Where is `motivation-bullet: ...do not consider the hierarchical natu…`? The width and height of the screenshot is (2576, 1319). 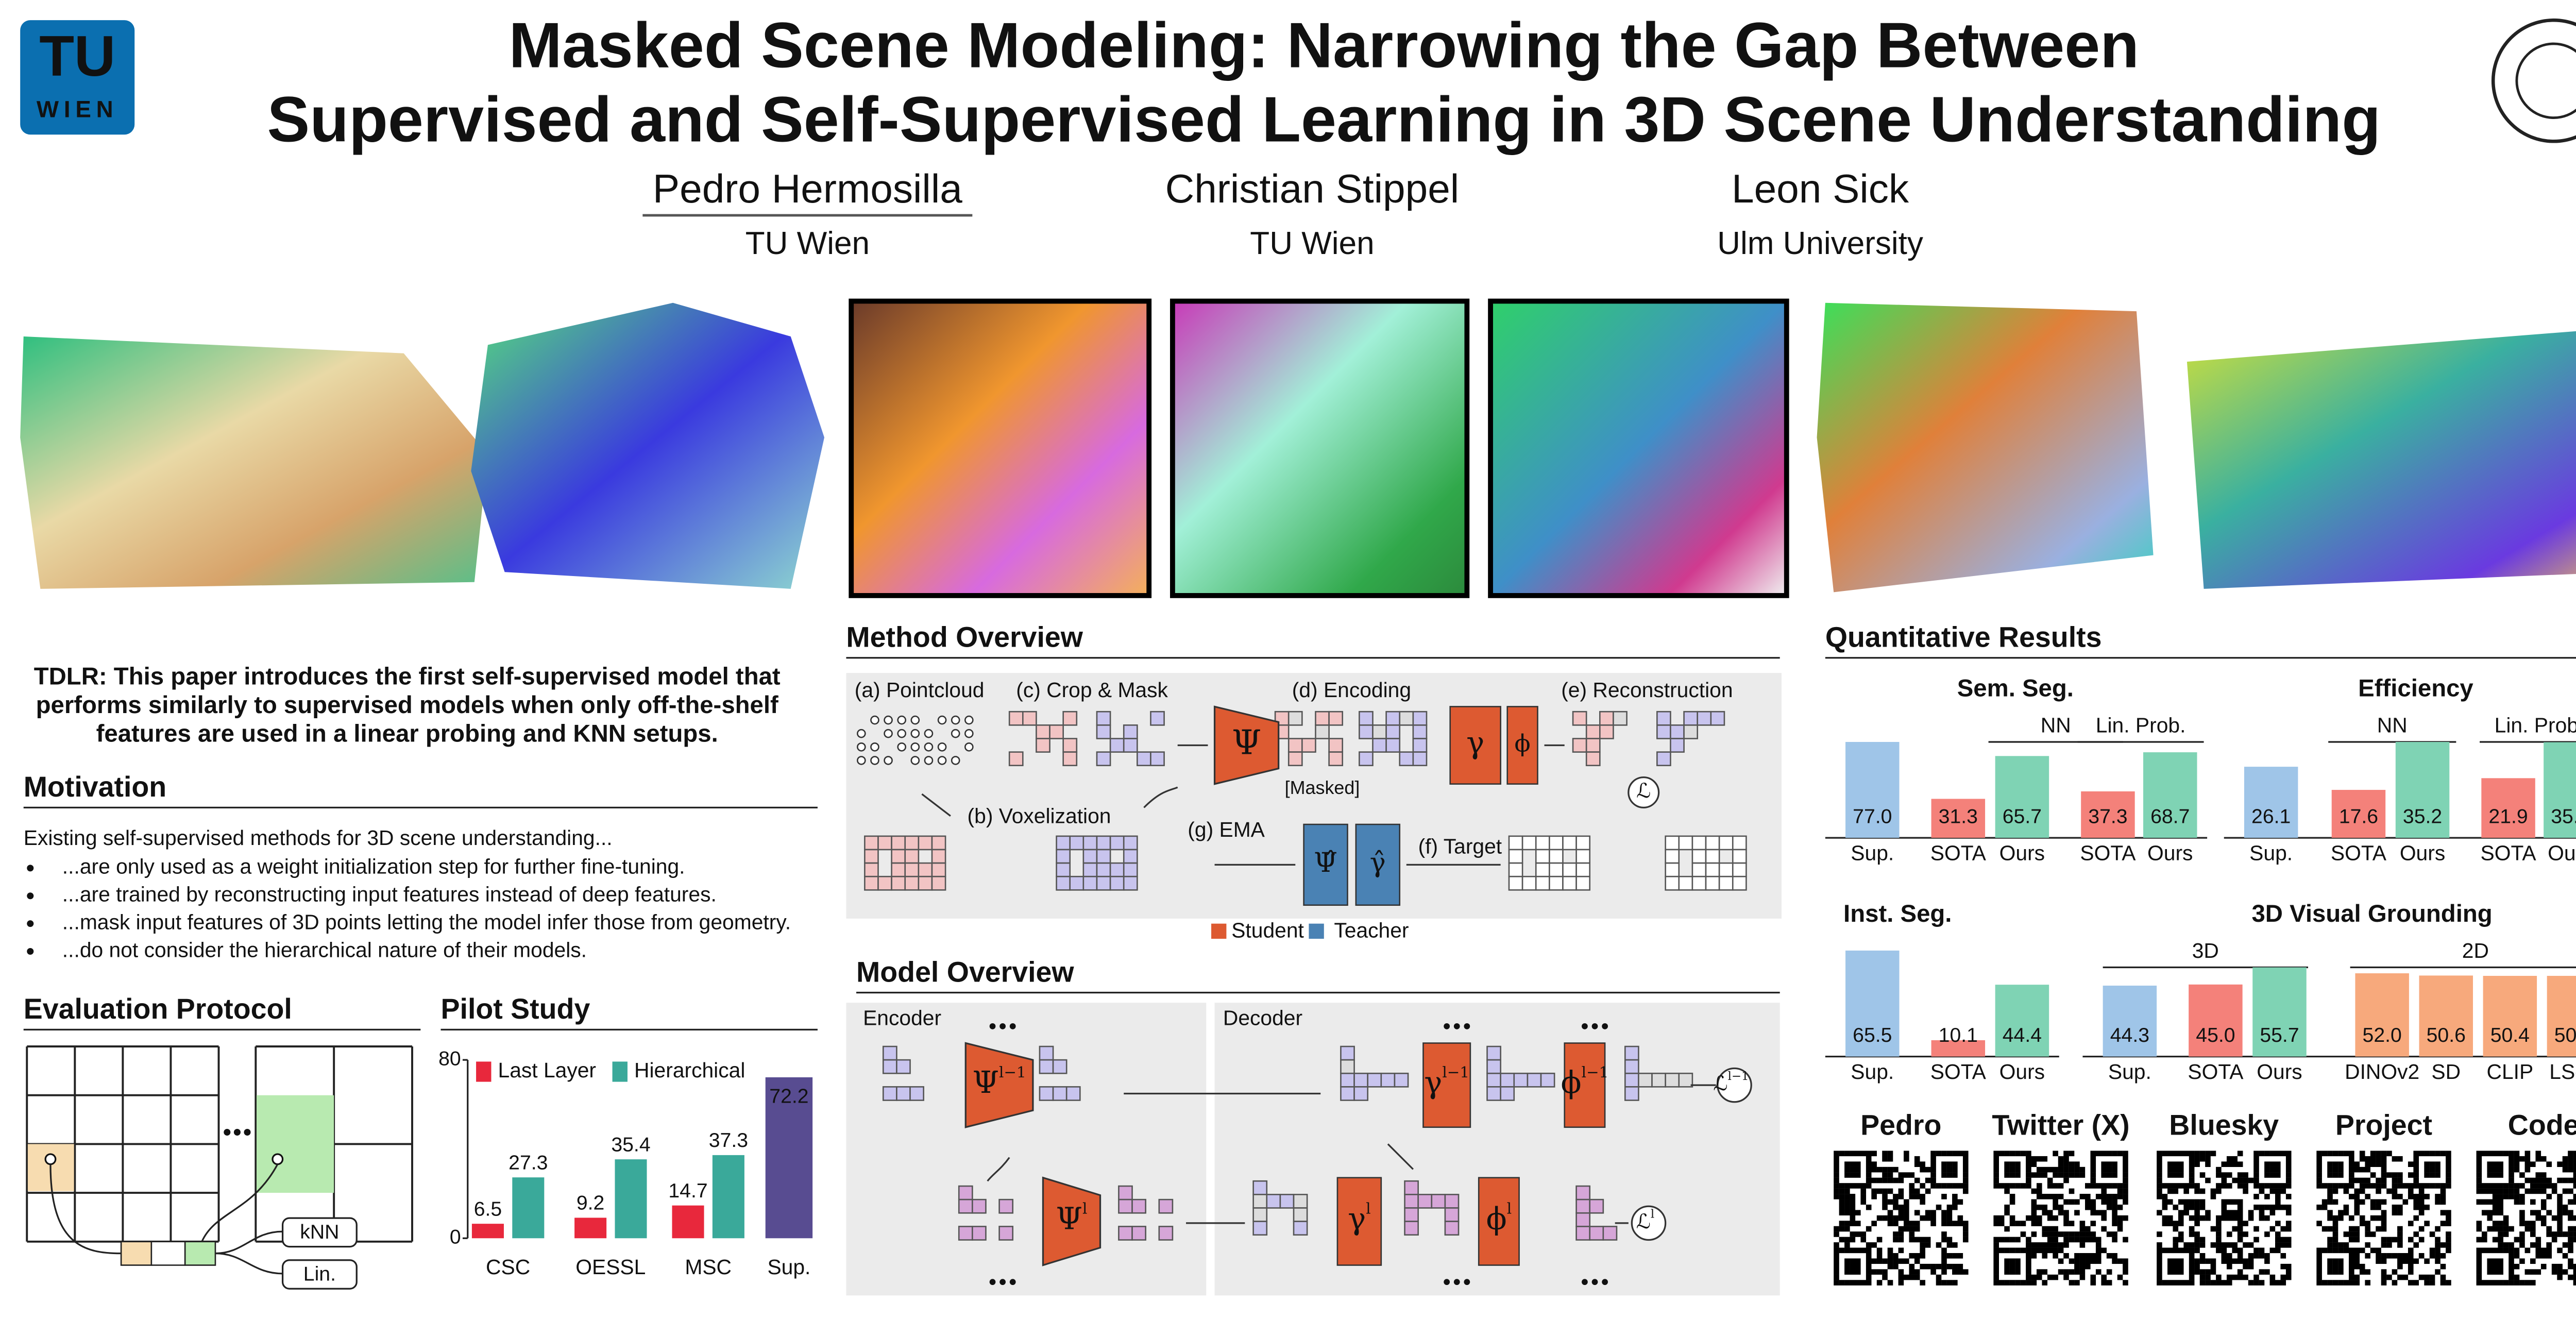
motivation-bullet: ...do not consider the hierarchical natu… is located at coordinates (324, 949).